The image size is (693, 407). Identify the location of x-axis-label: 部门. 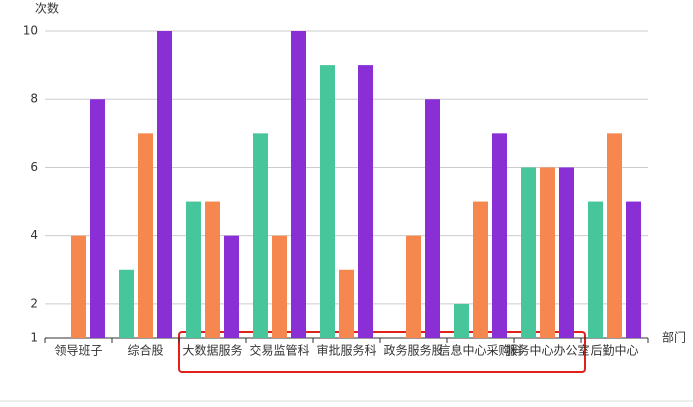
(674, 337).